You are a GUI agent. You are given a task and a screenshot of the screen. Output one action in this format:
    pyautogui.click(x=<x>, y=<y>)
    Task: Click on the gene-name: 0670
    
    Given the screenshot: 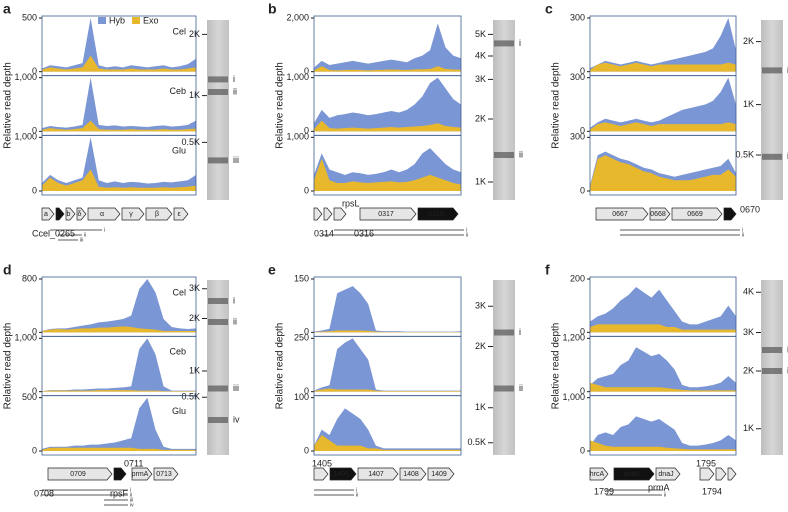 What is the action you would take?
    pyautogui.click(x=750, y=209)
    